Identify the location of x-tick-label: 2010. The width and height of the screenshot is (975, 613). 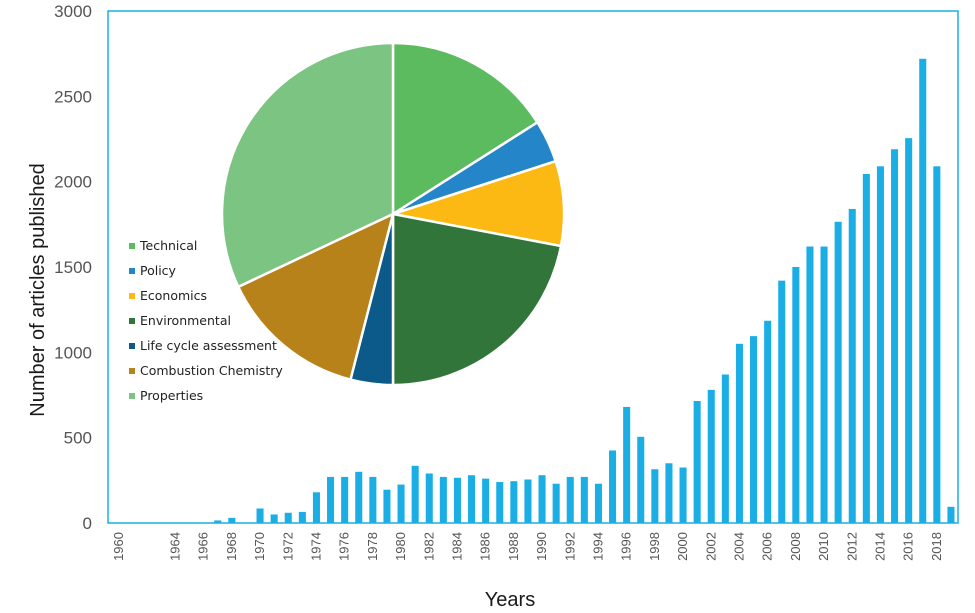
(823, 546).